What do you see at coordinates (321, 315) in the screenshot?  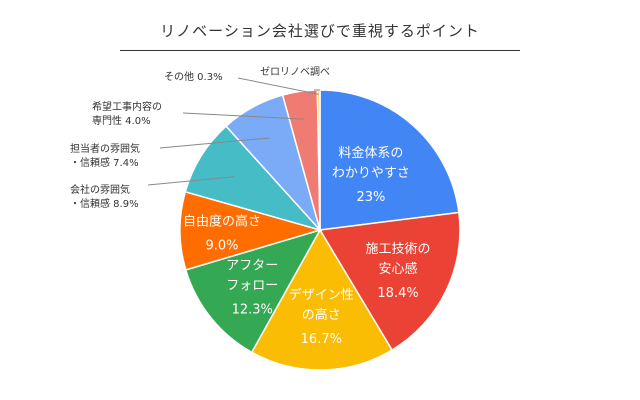 I see `slice-label: の高さ` at bounding box center [321, 315].